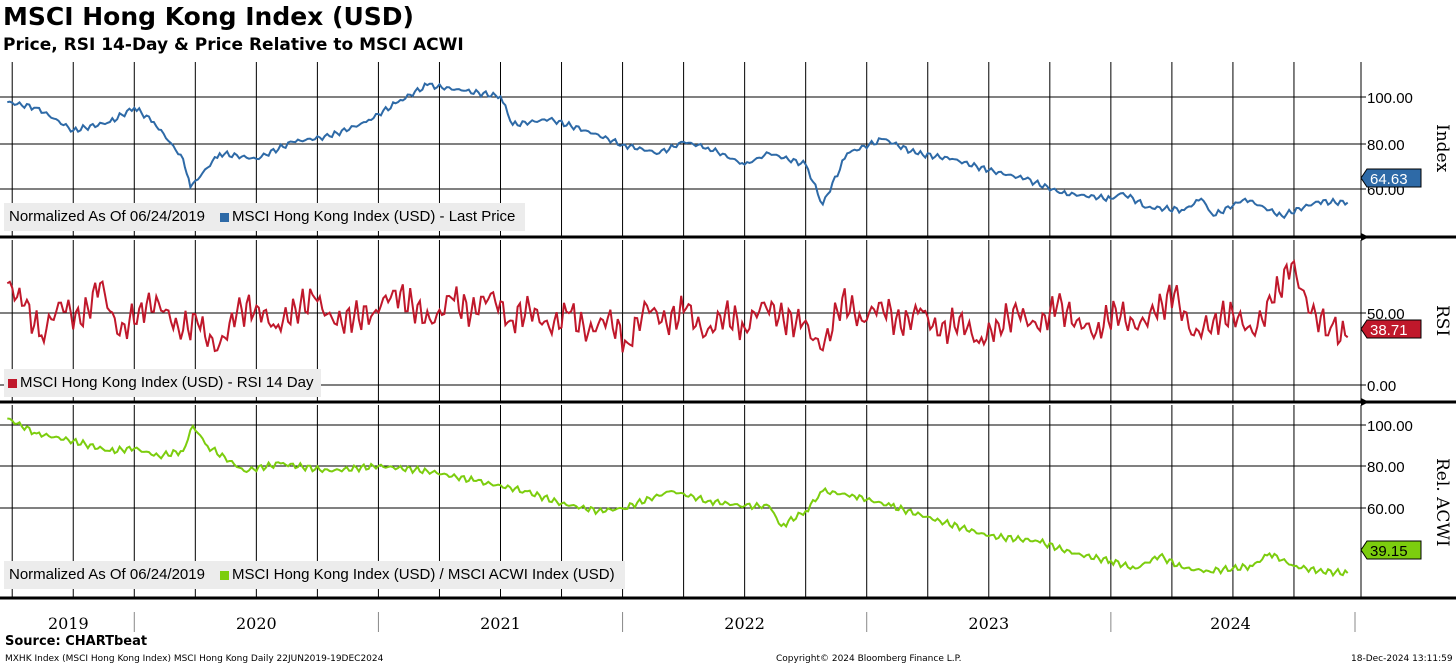  Describe the element at coordinates (224, 575) in the screenshot. I see `rel-legend-swatch` at that location.